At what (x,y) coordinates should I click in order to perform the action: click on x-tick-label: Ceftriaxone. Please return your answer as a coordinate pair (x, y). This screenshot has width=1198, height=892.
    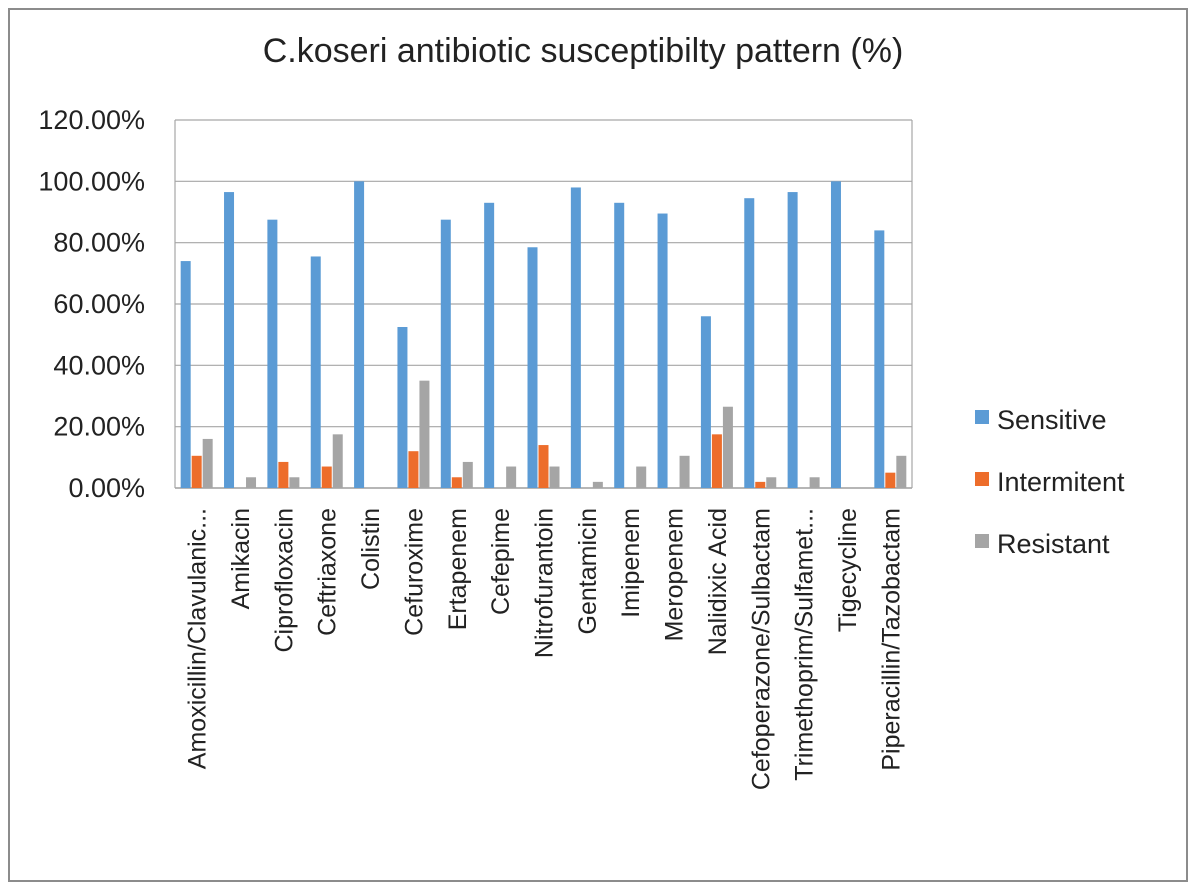
    Looking at the image, I should click on (328, 572).